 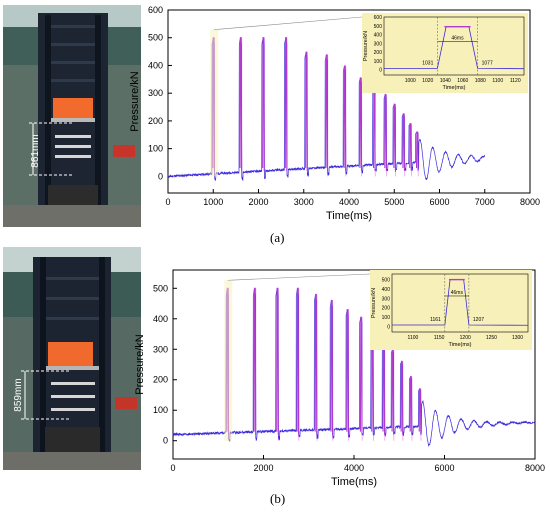 I want to click on photo-drop-tower-a: 861mm, so click(x=72, y=116).